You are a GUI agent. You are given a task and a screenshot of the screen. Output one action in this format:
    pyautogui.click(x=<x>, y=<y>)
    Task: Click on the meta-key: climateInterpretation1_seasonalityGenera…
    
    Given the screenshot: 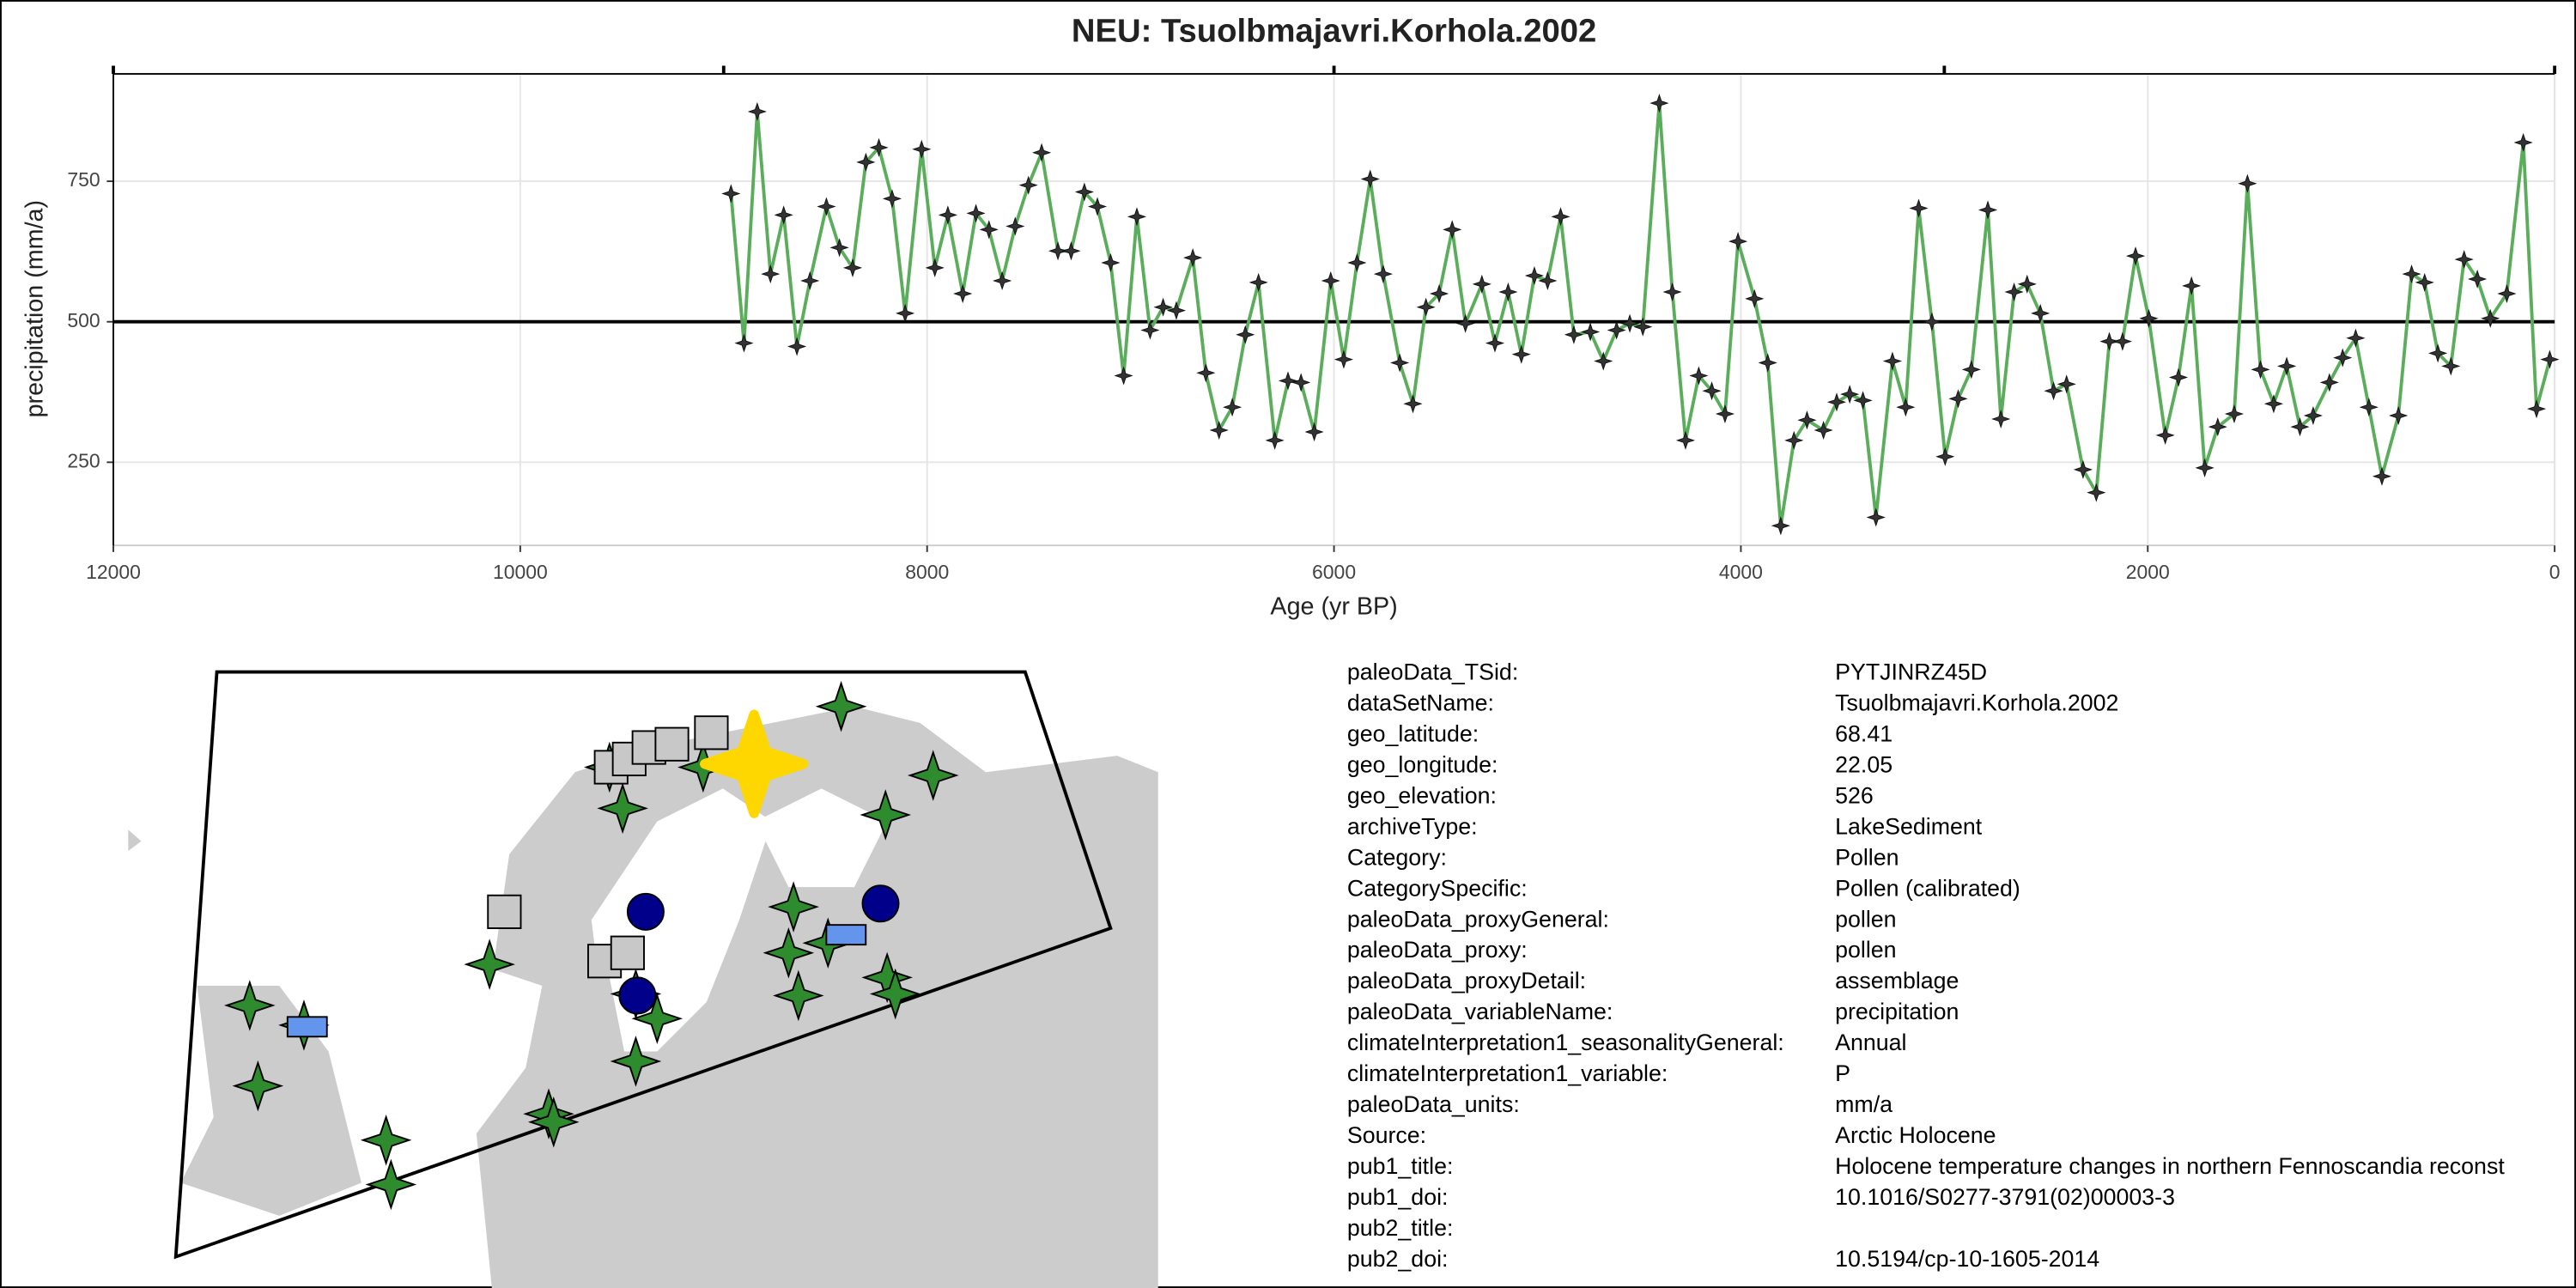 What is the action you would take?
    pyautogui.click(x=1565, y=1042)
    